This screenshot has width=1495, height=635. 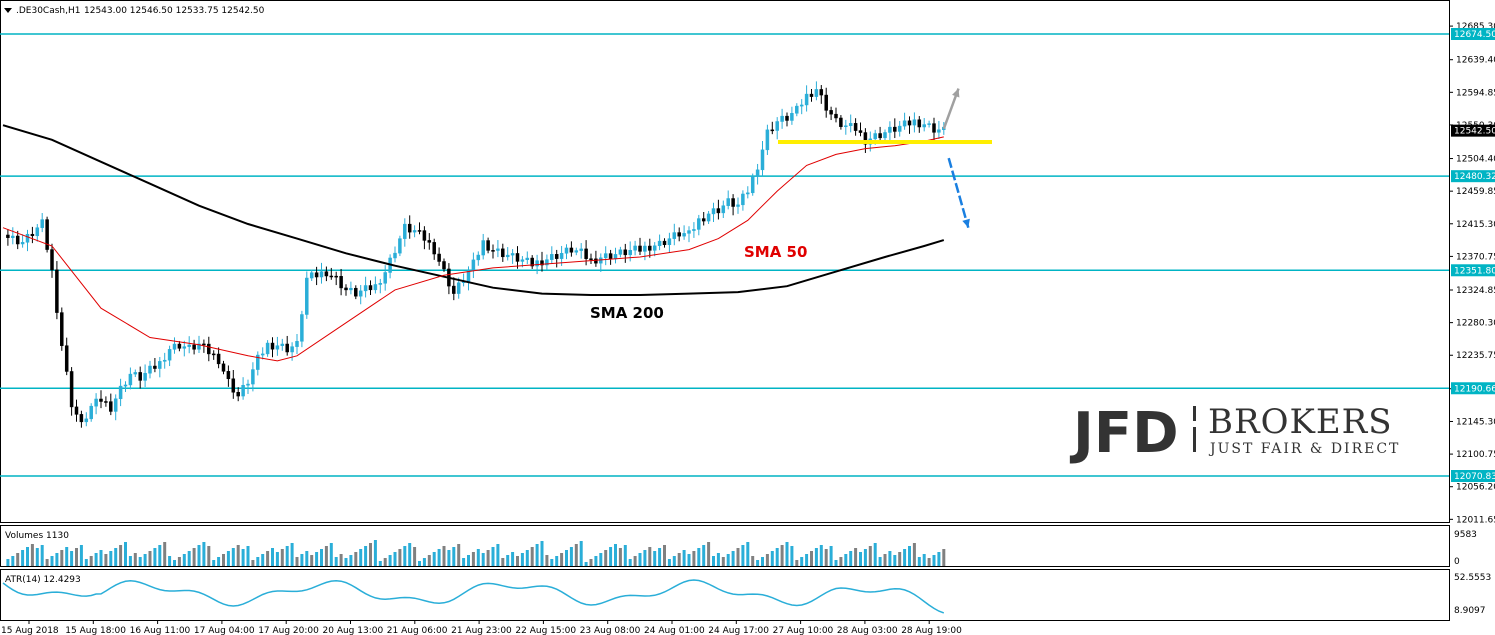 What do you see at coordinates (803, 630) in the screenshot?
I see `x-tick-label: 27 Aug 10:00` at bounding box center [803, 630].